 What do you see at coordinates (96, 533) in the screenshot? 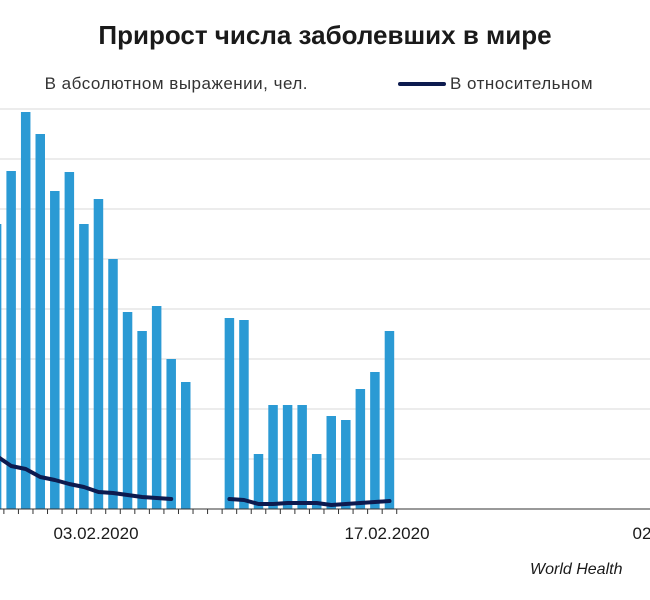
I see `x-tick-label-1: 03.02.2020` at bounding box center [96, 533].